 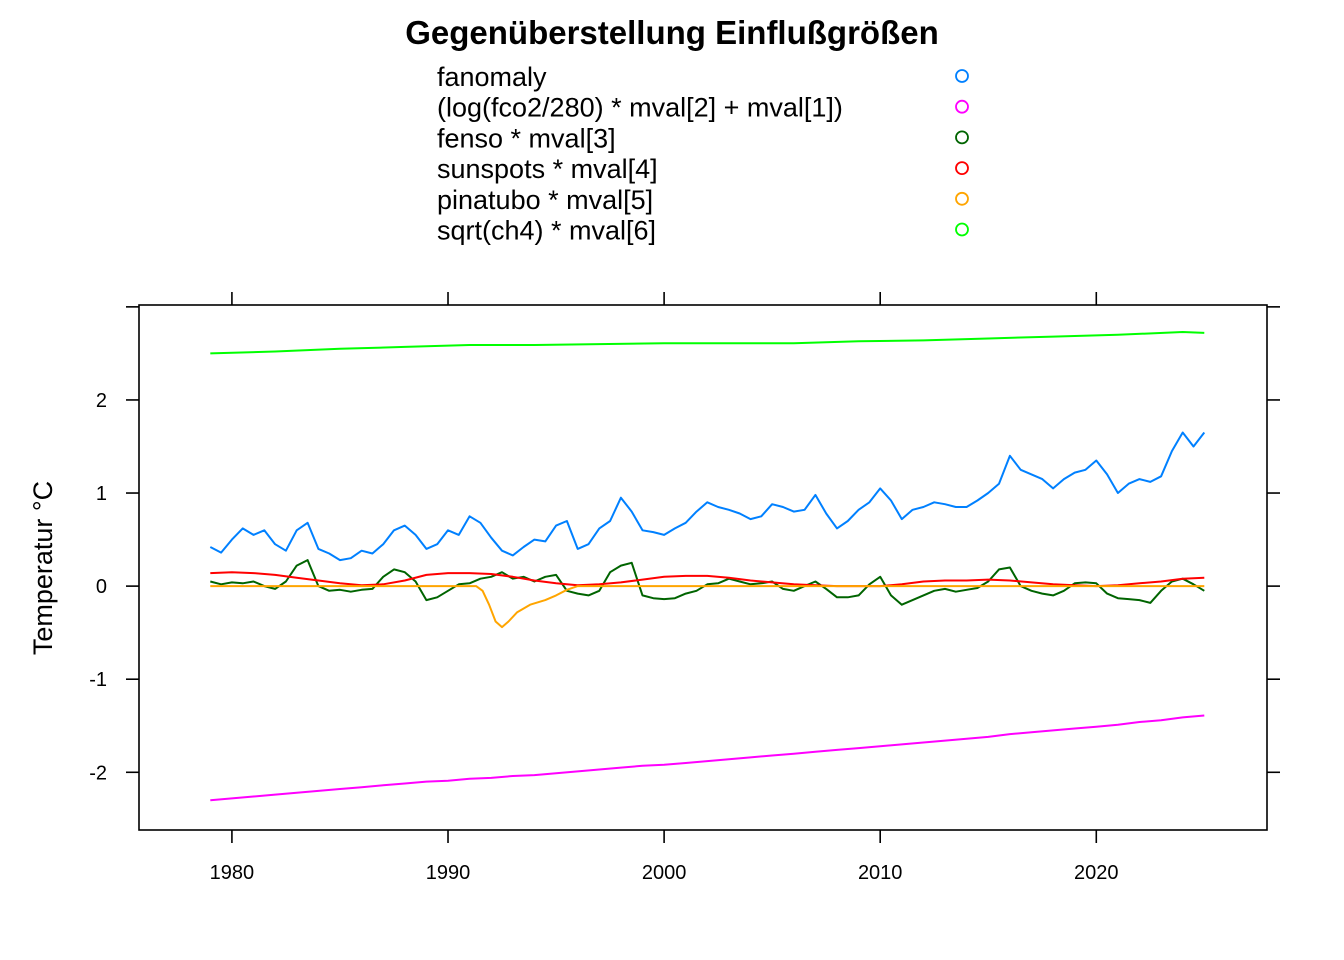 What do you see at coordinates (232, 873) in the screenshot?
I see `x-tick-label: 1980` at bounding box center [232, 873].